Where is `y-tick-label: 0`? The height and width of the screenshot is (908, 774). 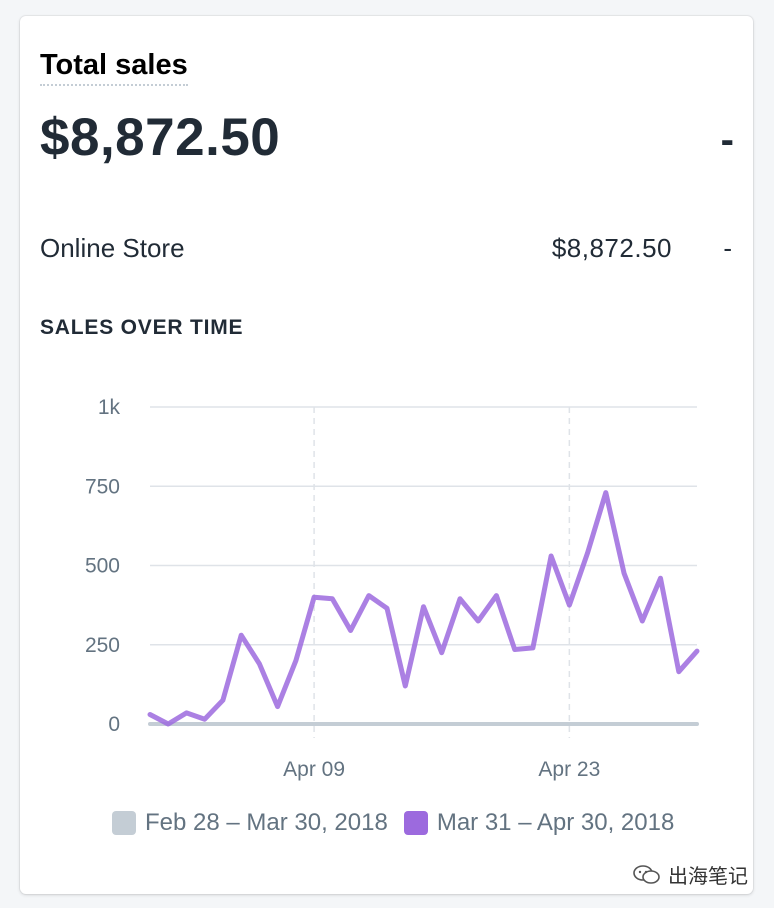 y-tick-label: 0 is located at coordinates (114, 724).